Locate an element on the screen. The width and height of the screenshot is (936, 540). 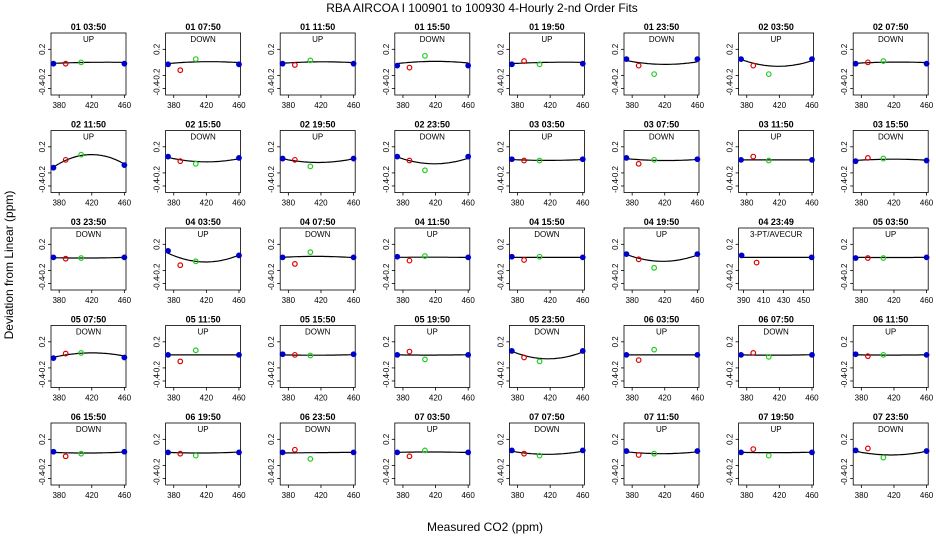
chart-panel: 04 07:50 DOWN 0.2 -0.2-0.4 380 420 460 is located at coordinates (314, 261).